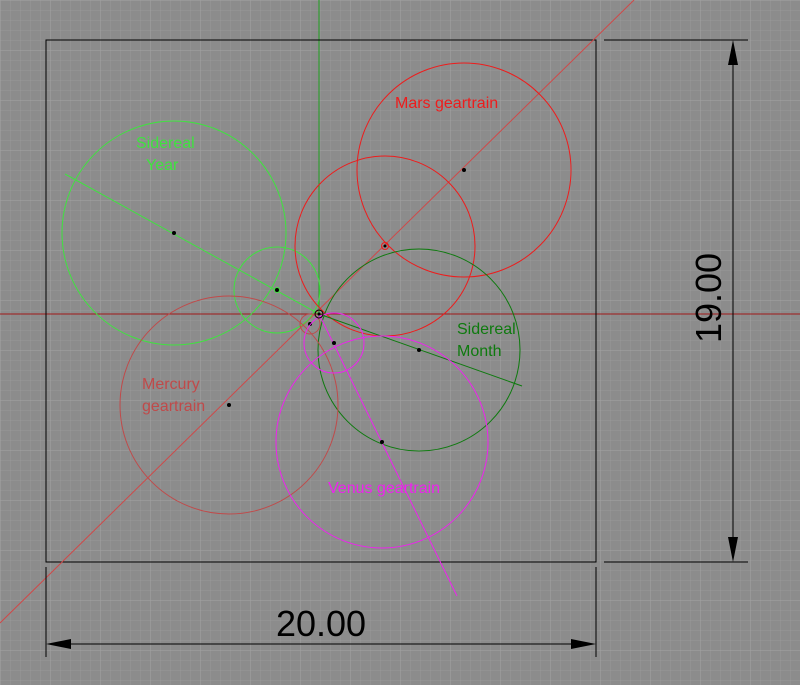 The height and width of the screenshot is (685, 800). Describe the element at coordinates (676, 301) in the screenshot. I see `height-dimension: 19.00` at that location.